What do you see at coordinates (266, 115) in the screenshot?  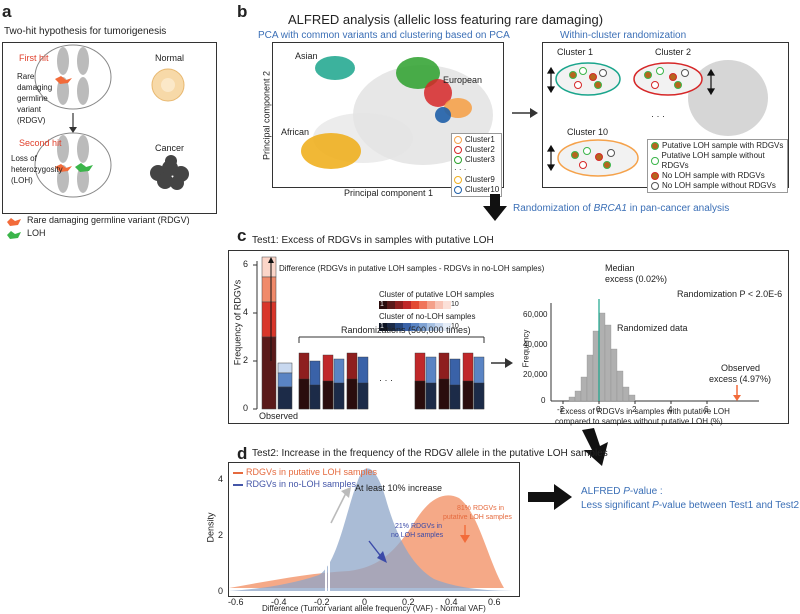 I see `pca-ylabel: Principal component 2` at bounding box center [266, 115].